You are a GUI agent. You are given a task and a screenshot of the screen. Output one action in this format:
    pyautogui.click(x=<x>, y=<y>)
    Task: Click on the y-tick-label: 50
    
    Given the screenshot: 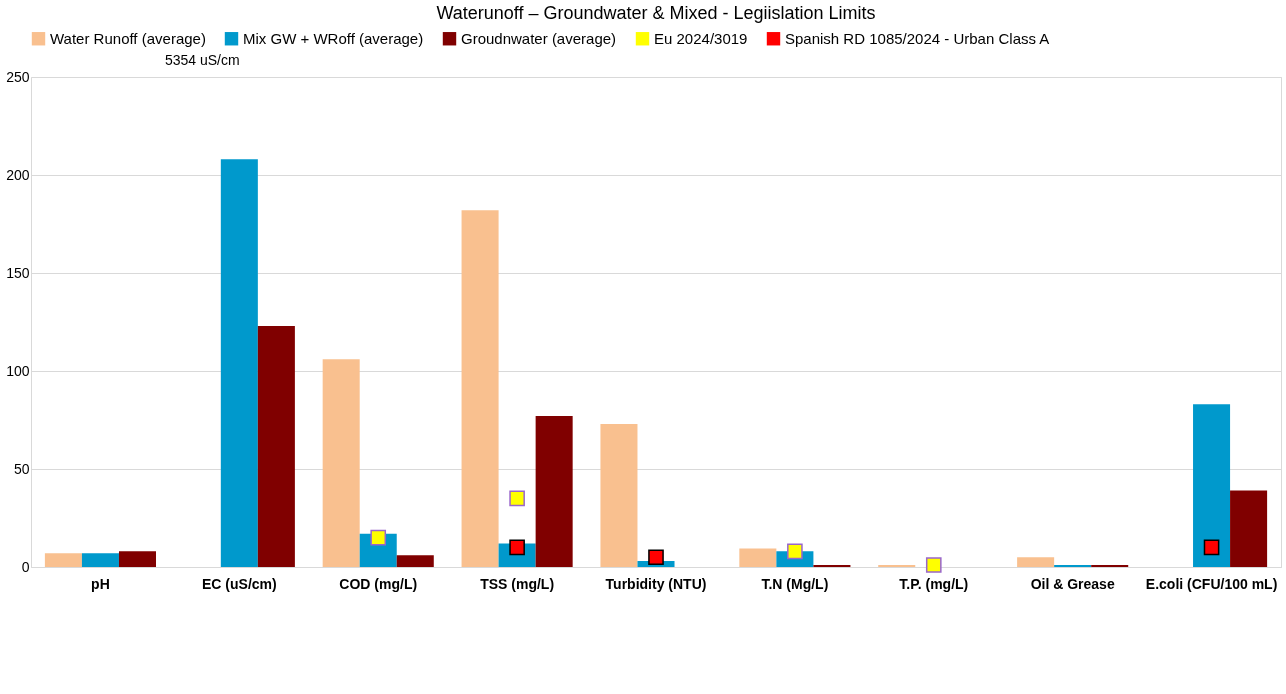 What is the action you would take?
    pyautogui.click(x=21, y=468)
    